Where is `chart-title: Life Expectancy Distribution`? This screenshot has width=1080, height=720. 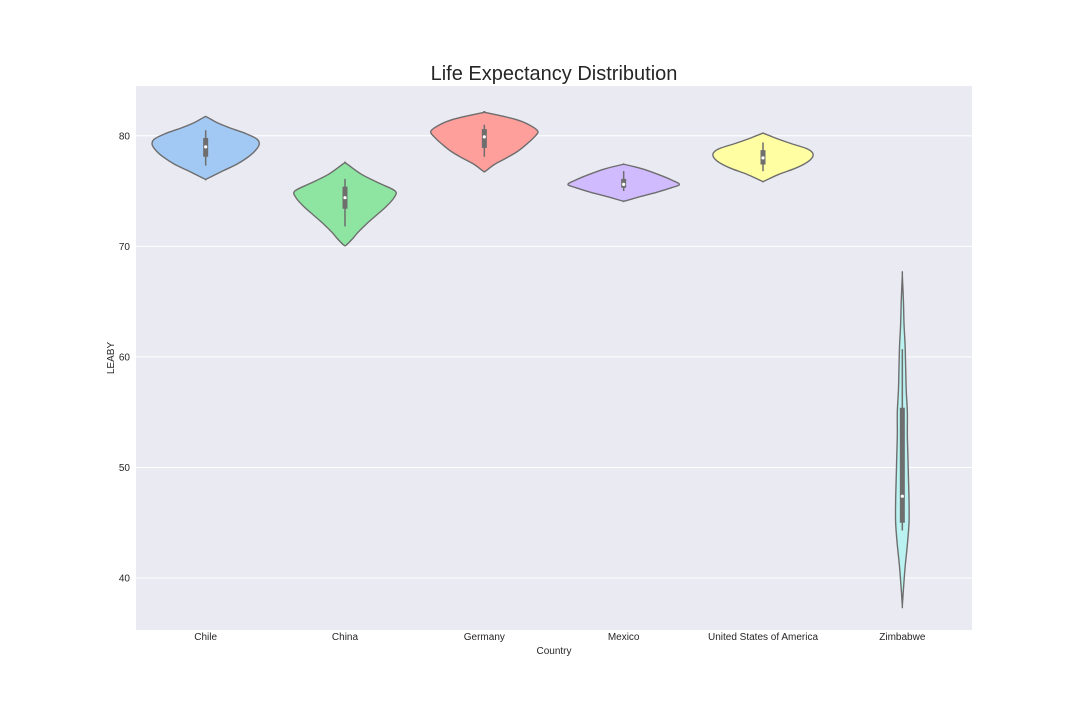
chart-title: Life Expectancy Distribution is located at coordinates (554, 74).